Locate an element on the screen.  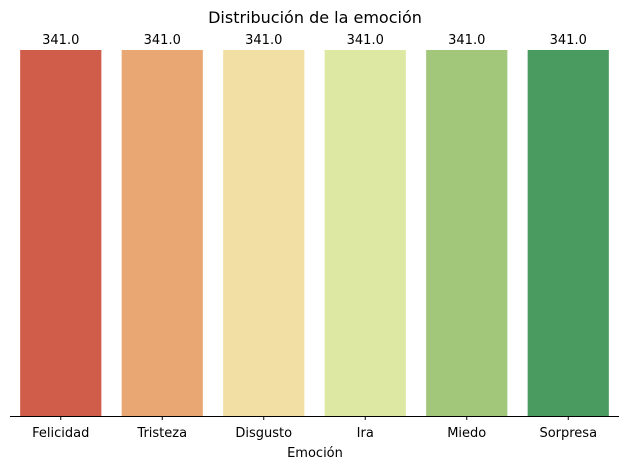
data-label-disgusto: 341.0 is located at coordinates (263, 40).